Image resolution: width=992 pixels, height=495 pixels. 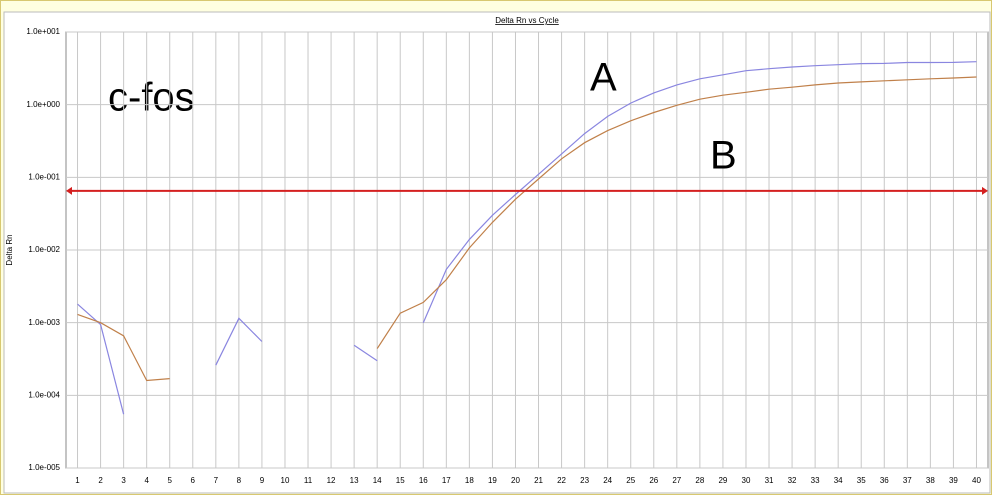 What do you see at coordinates (169, 480) in the screenshot?
I see `x-tick-label: 5` at bounding box center [169, 480].